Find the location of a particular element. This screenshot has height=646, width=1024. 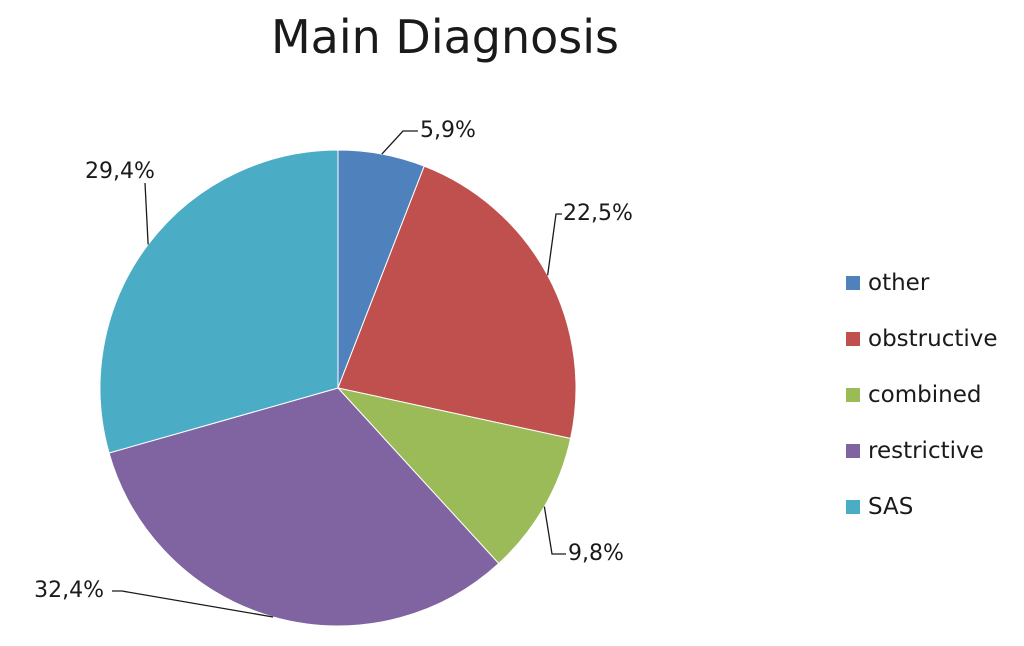

legend-label-combined: combined is located at coordinates (925, 395).